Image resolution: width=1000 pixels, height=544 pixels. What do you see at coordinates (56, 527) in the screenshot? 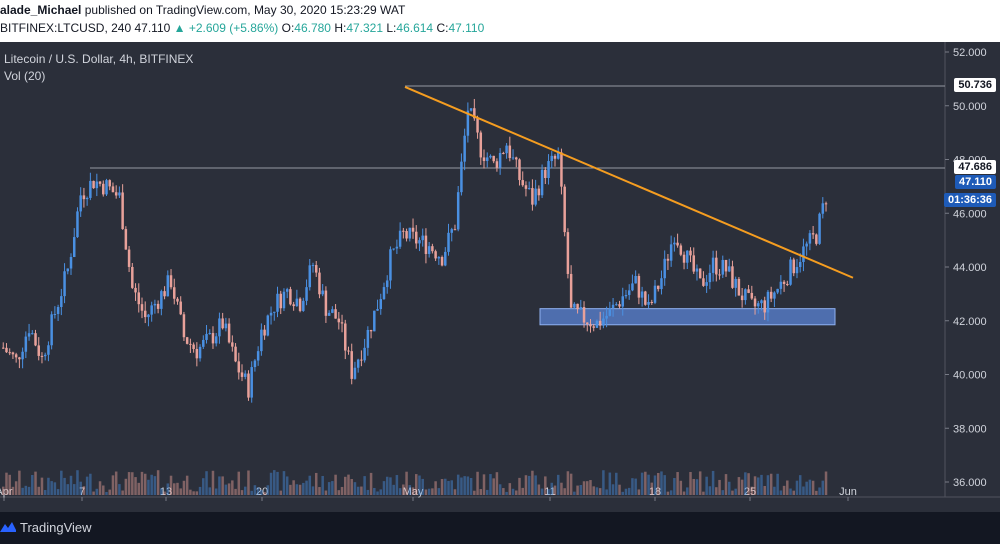
I see `tradingview-brand: TradingView` at bounding box center [56, 527].